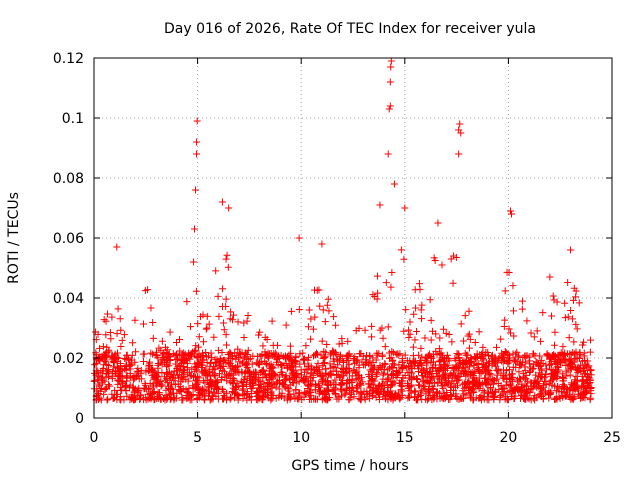  I want to click on y-tick-label: 0.12, so click(68, 59).